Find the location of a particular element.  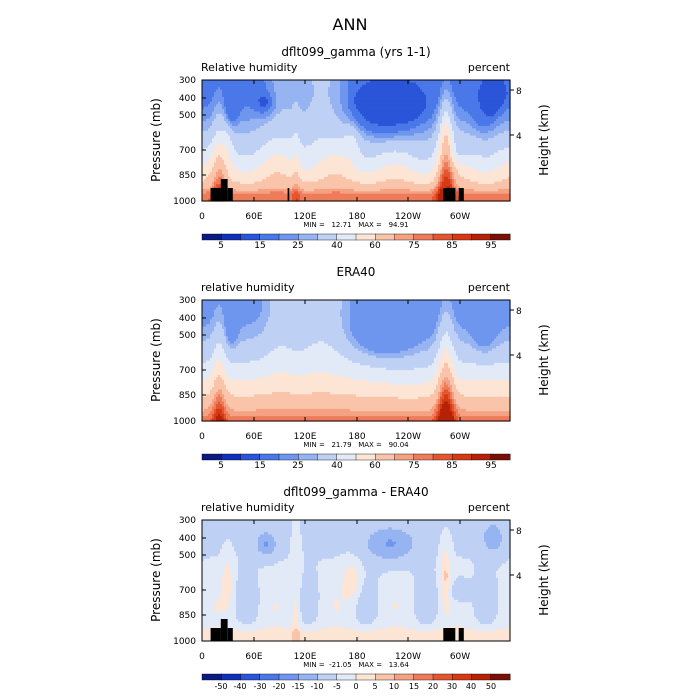

y-axis-label-right: Height (km) is located at coordinates (544, 139).